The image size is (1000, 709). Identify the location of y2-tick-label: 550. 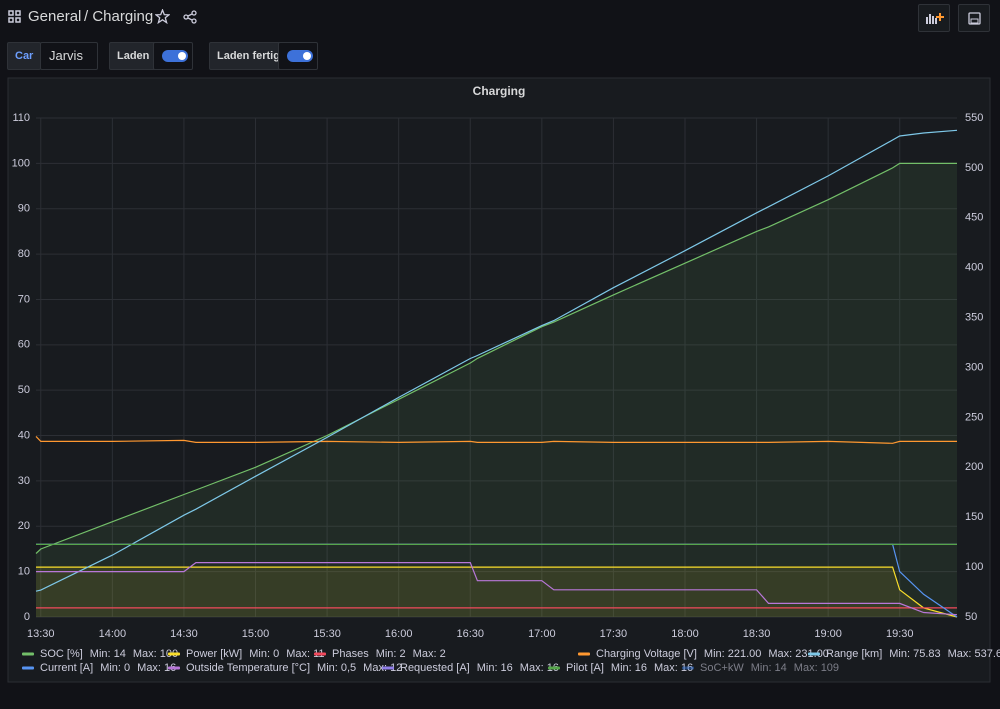
(974, 118).